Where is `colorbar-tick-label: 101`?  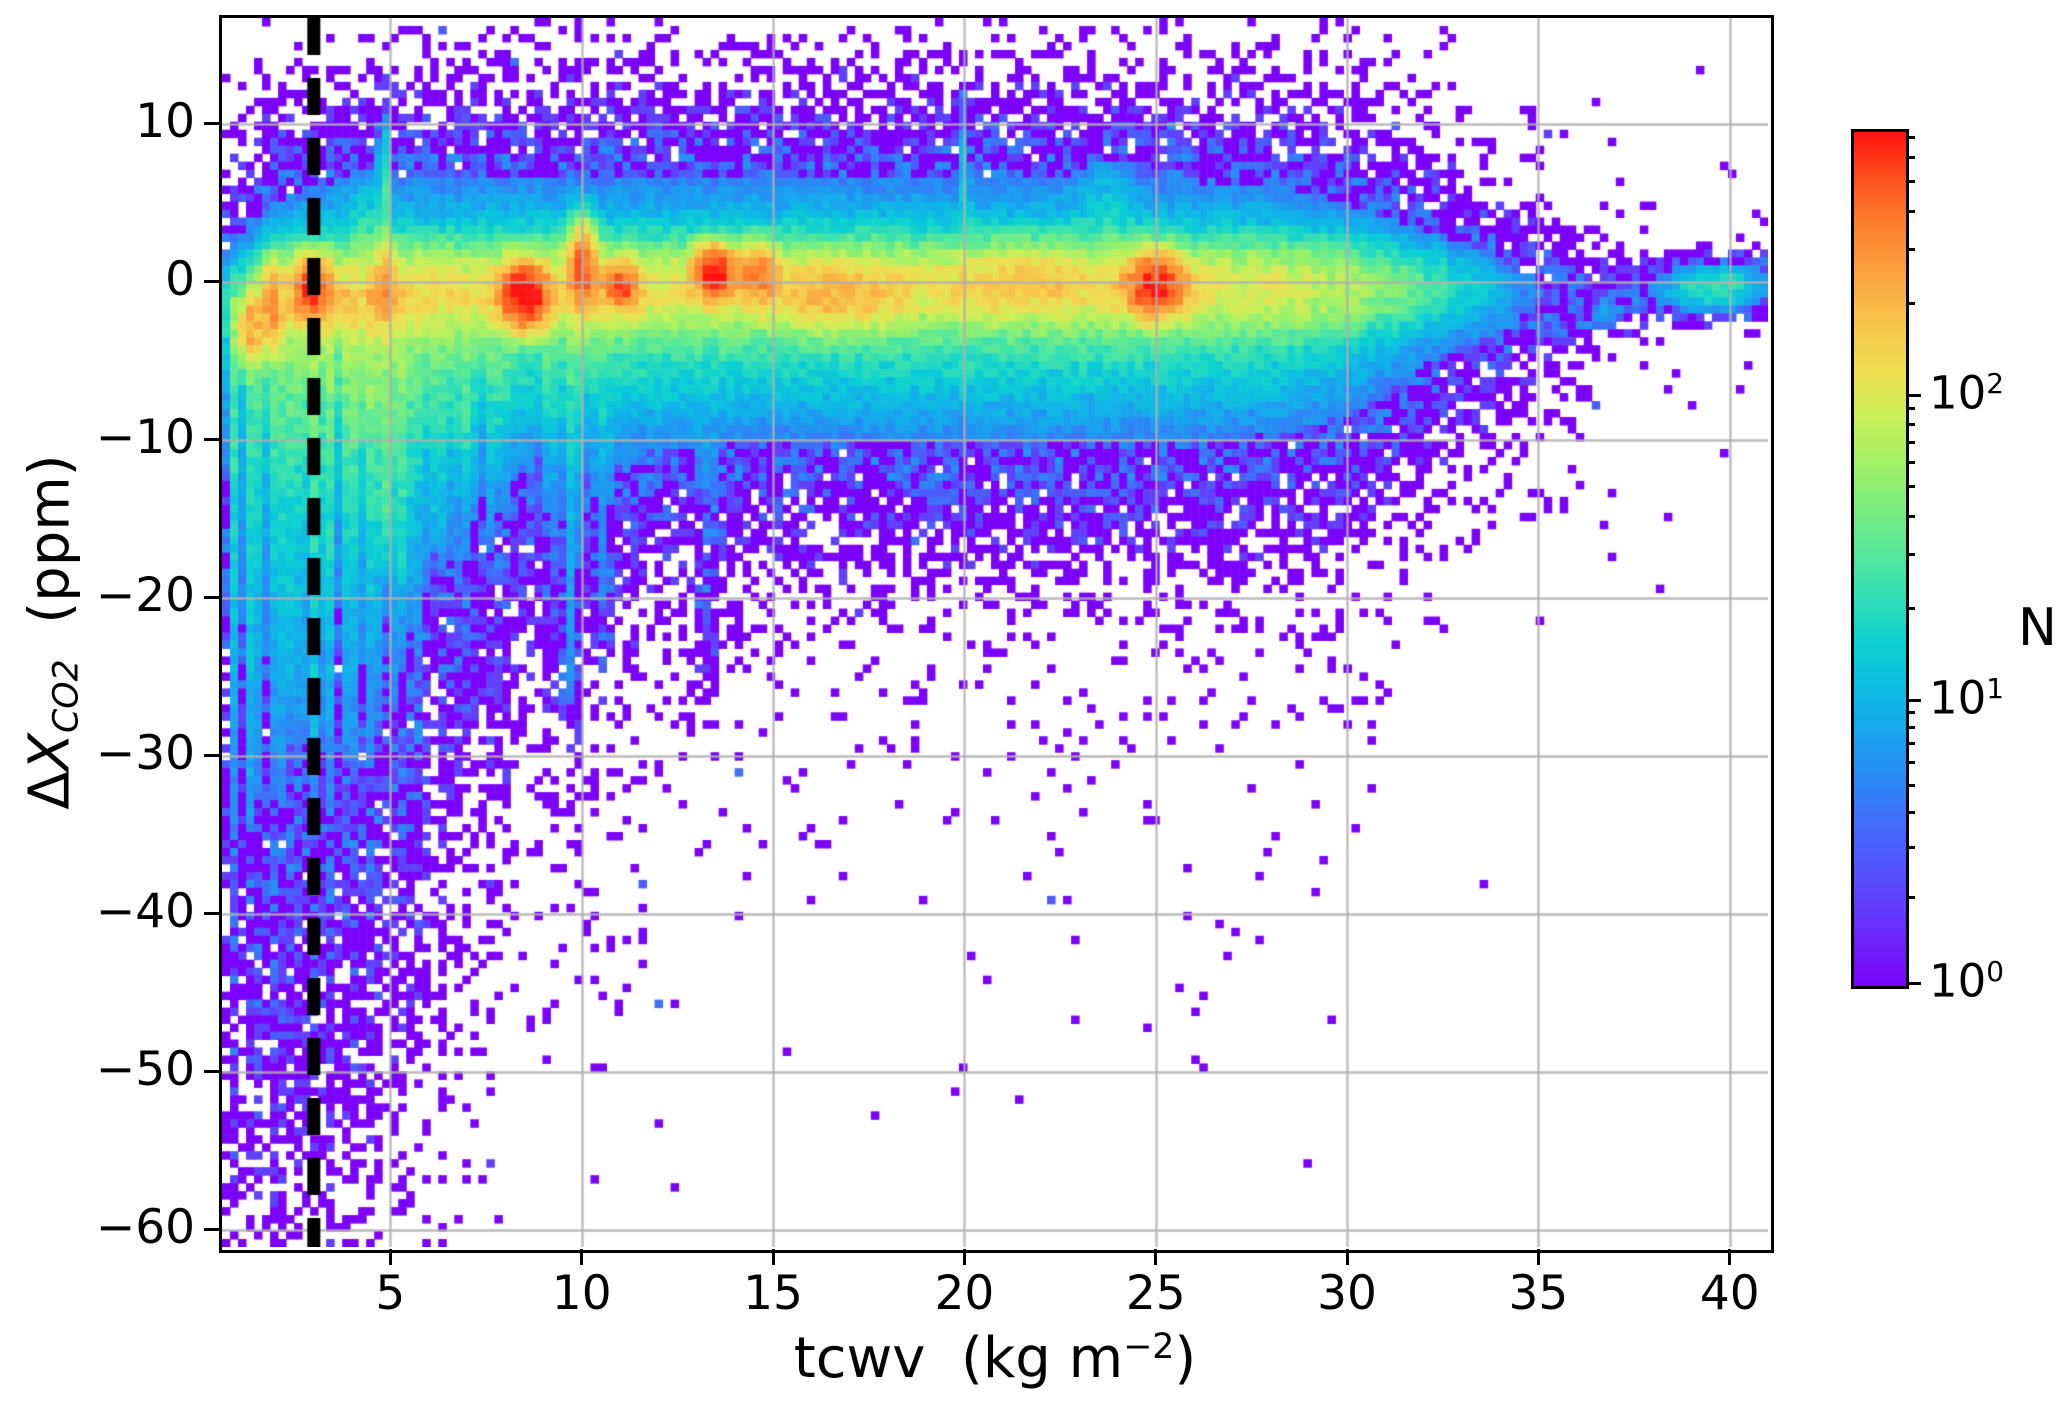
colorbar-tick-label: 101 is located at coordinates (1967, 696).